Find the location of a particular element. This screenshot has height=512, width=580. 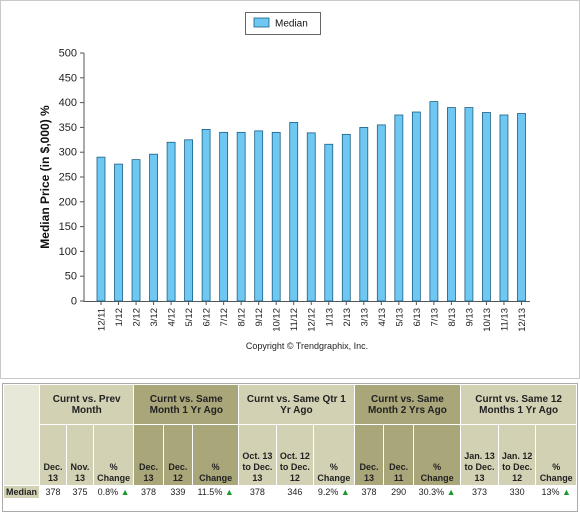

percent-change-cell: 0.8% ▲ is located at coordinates (113, 492).